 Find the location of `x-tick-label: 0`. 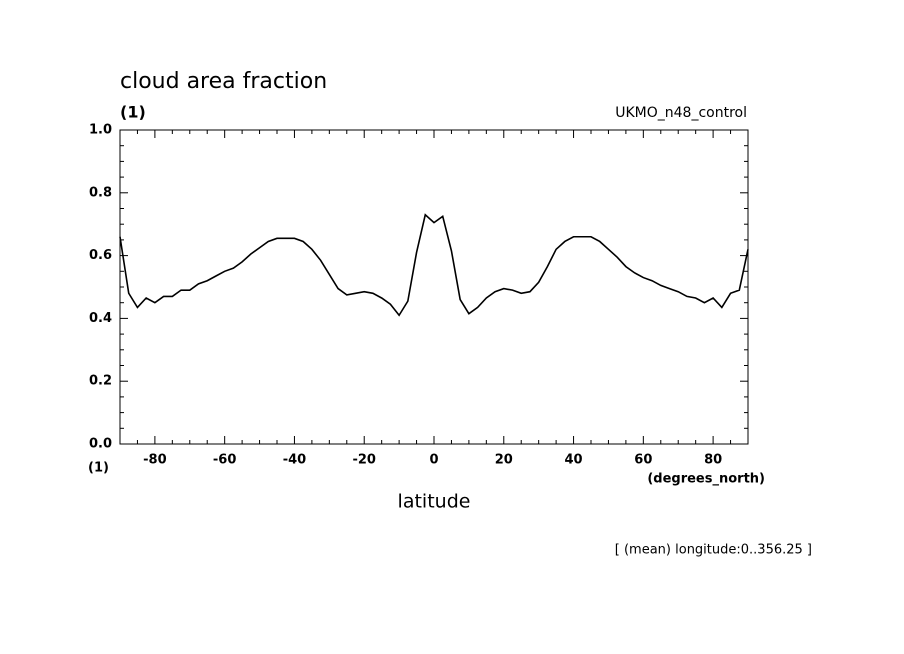

x-tick-label: 0 is located at coordinates (433, 460).